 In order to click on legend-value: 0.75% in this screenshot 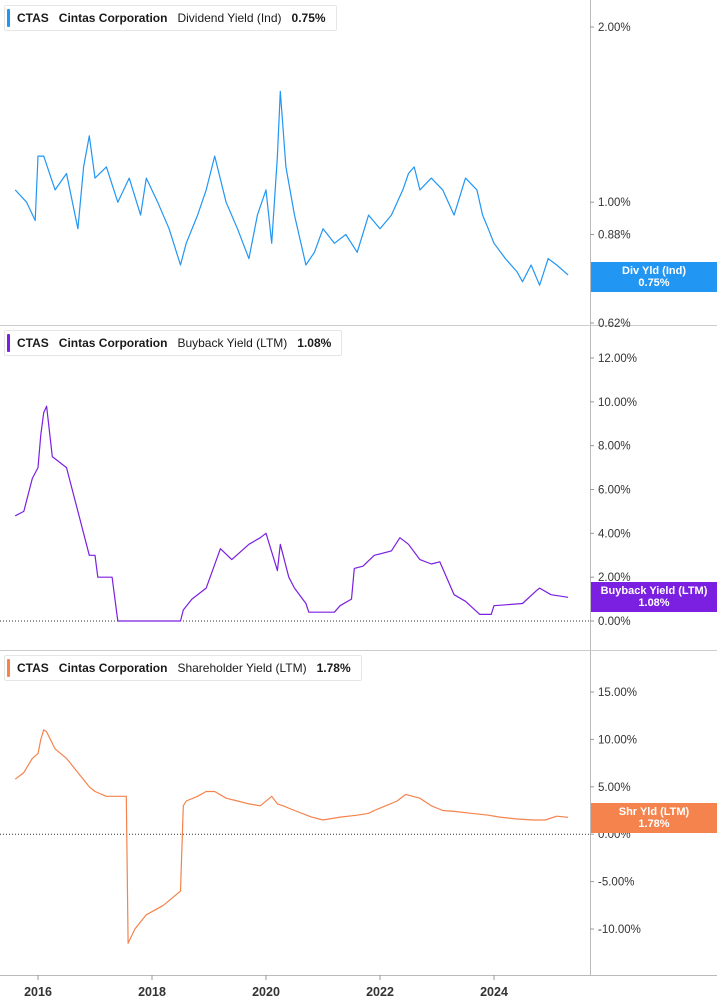, I will do `click(308, 18)`.